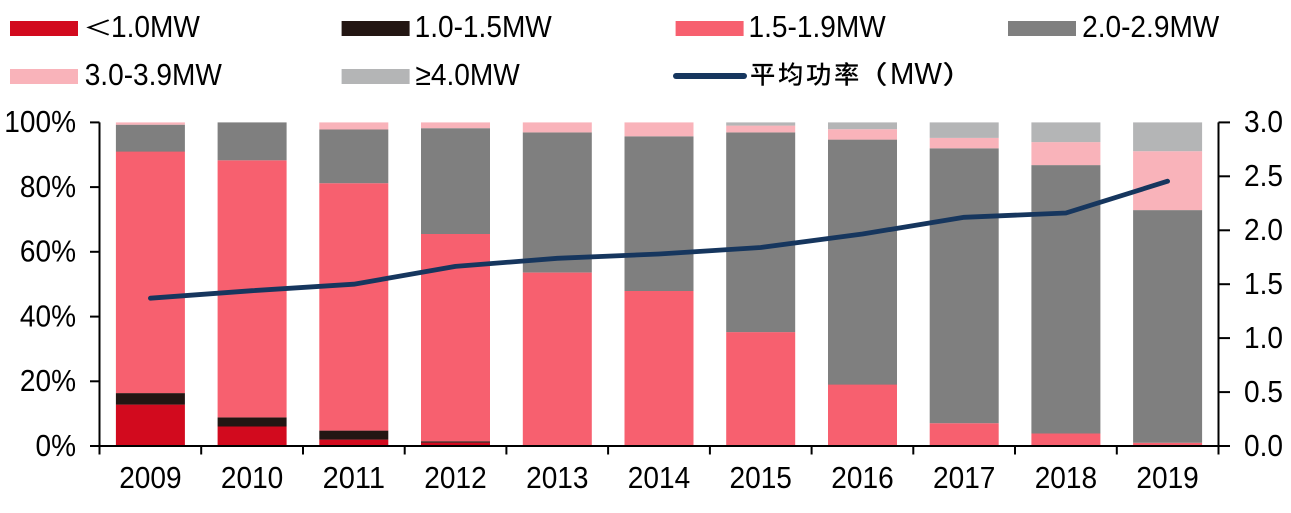 The image size is (1291, 513). I want to click on svg-text: 2018, so click(1066, 478).